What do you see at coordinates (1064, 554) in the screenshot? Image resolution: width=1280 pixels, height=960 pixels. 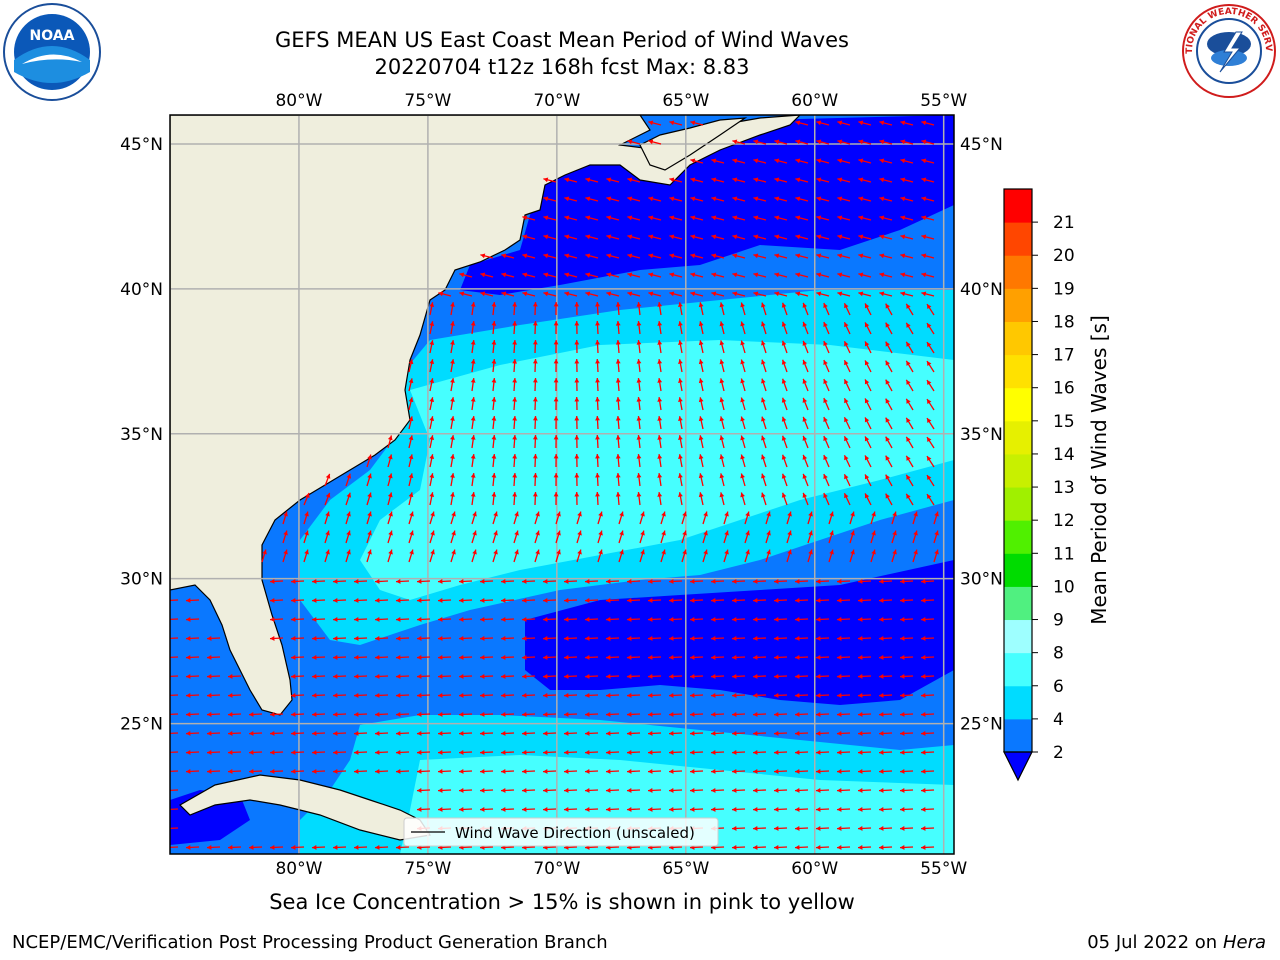 I see `colorbar-tick-label: 11` at bounding box center [1064, 554].